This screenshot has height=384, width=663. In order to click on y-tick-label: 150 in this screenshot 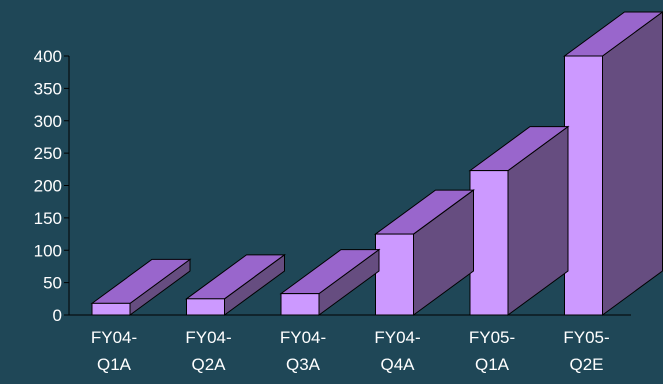, I will do `click(48, 218)`.